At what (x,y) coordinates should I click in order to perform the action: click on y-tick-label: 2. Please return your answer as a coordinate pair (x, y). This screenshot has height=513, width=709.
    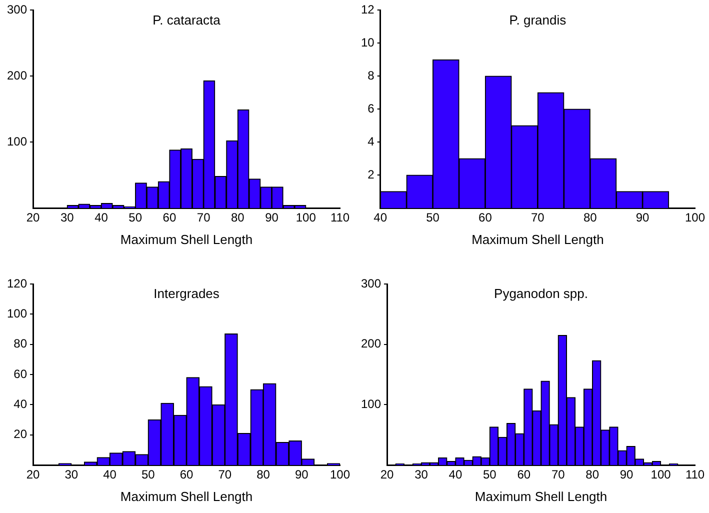
    Looking at the image, I should click on (371, 174).